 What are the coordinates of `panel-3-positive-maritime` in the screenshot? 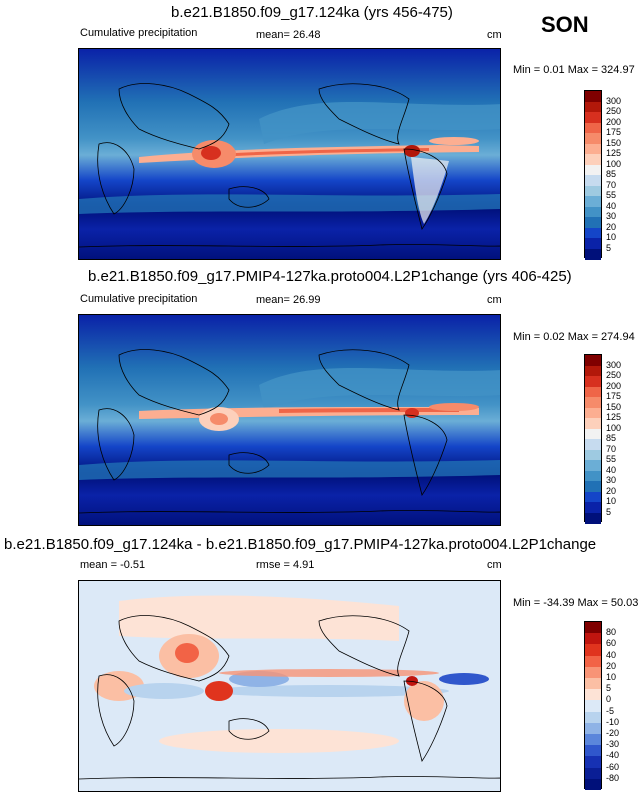 It's located at (219, 691).